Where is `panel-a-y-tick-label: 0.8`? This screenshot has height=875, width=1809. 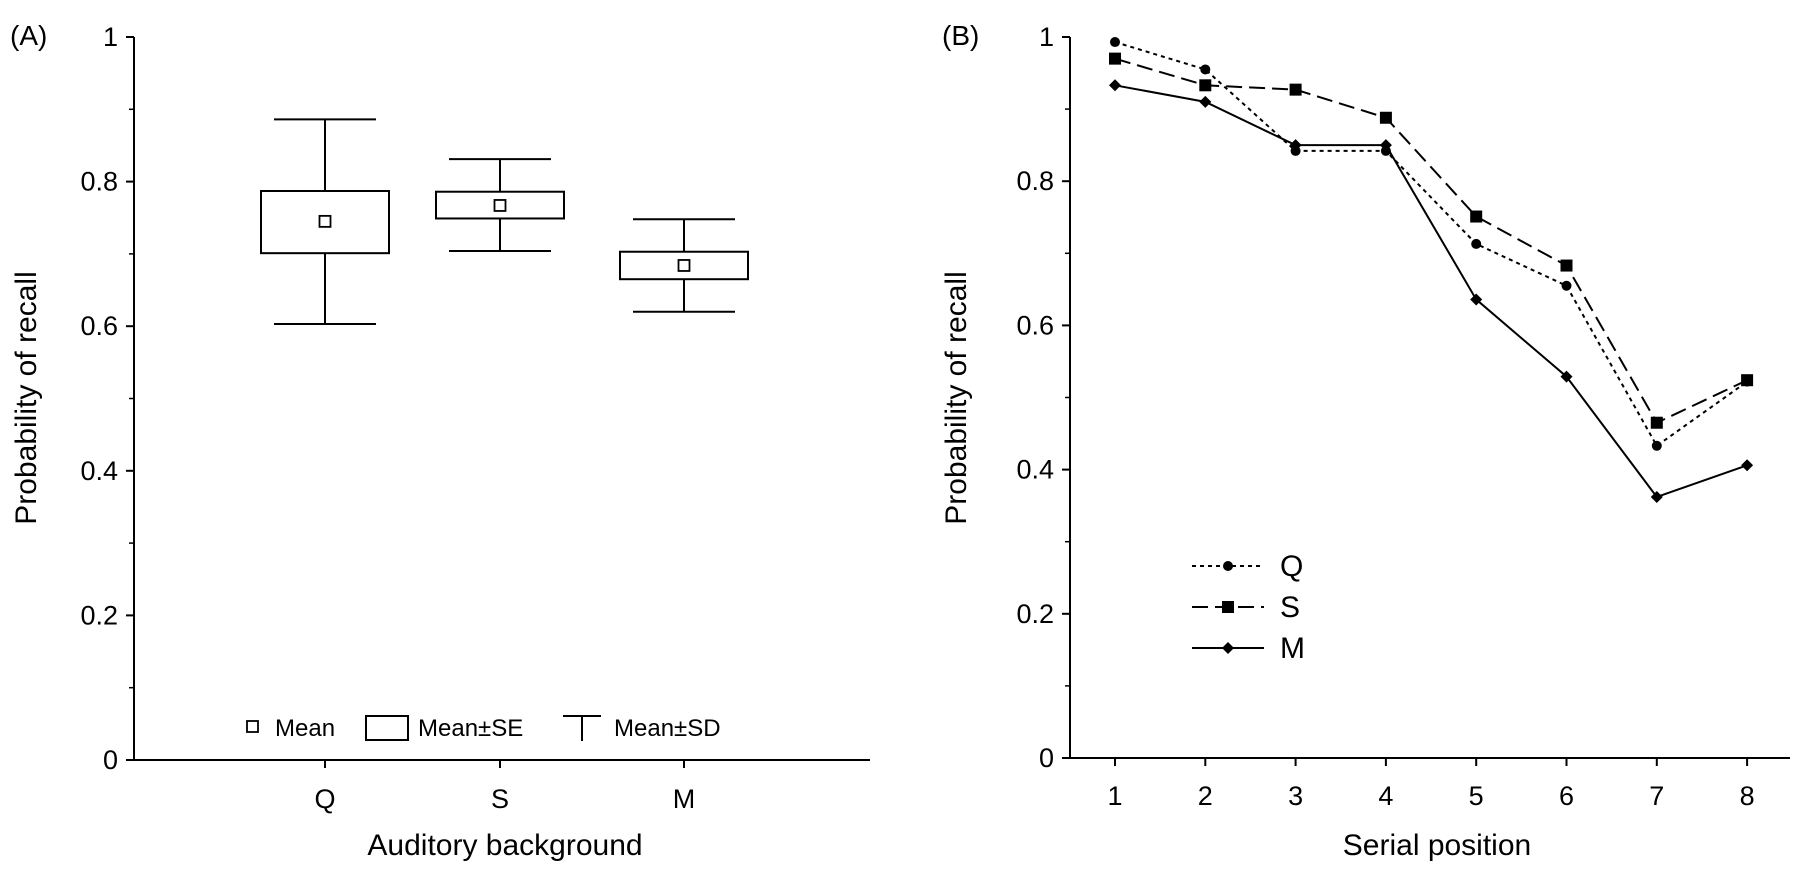
panel-a-y-tick-label: 0.8 is located at coordinates (99, 182).